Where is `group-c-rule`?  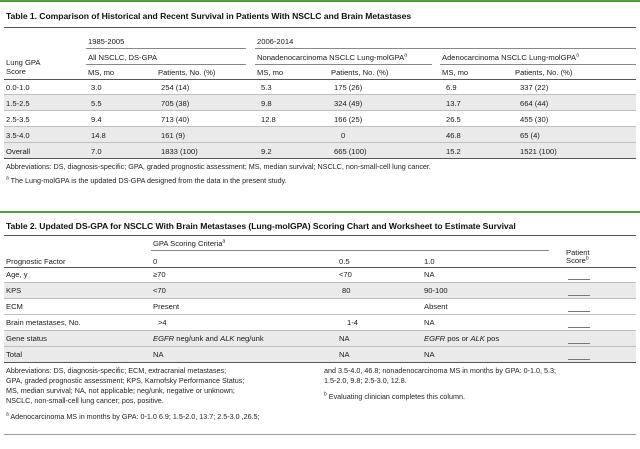 group-c-rule is located at coordinates (538, 64).